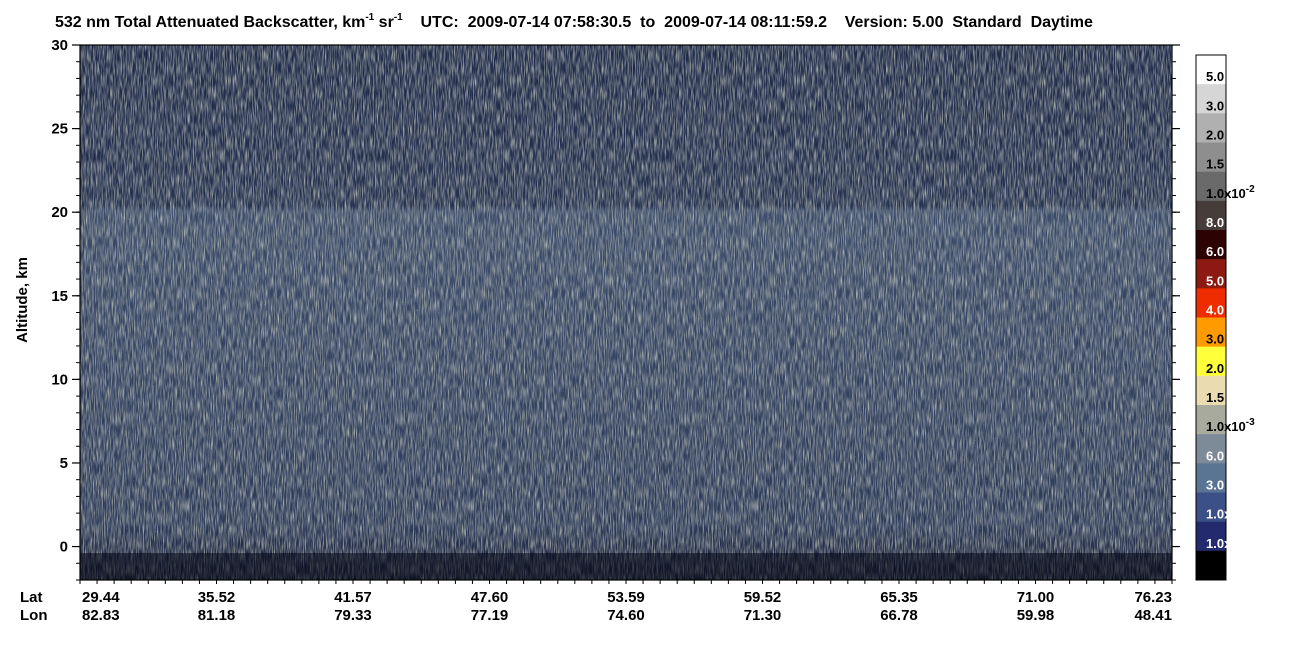  I want to click on x-tick-label: 81.18, so click(217, 615).